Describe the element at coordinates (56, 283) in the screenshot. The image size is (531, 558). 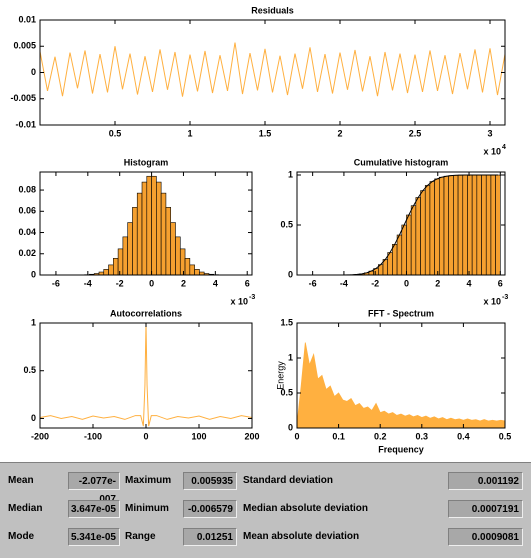
I see `x-tick-label: -6` at that location.